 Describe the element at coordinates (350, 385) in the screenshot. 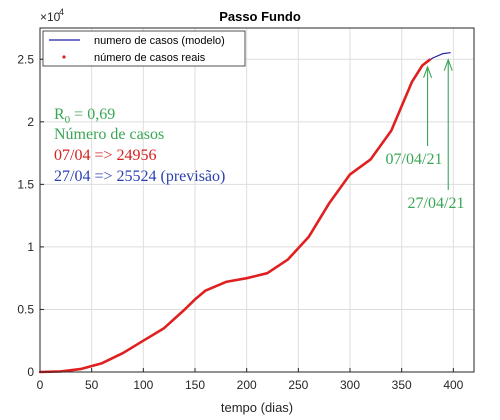

I see `x-tick-label-6: 300` at that location.